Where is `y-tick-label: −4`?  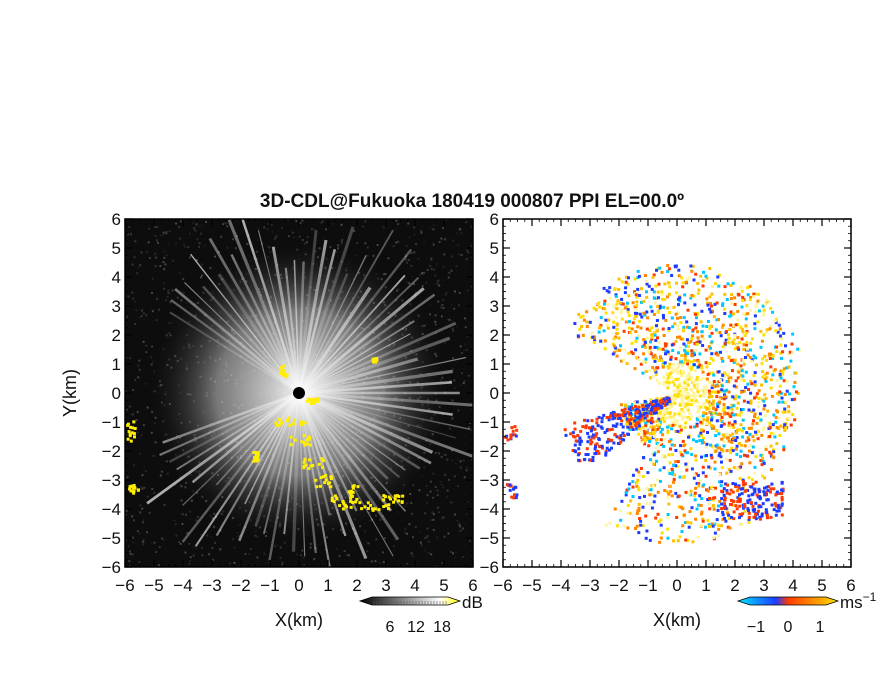 y-tick-label: −4 is located at coordinates (489, 509).